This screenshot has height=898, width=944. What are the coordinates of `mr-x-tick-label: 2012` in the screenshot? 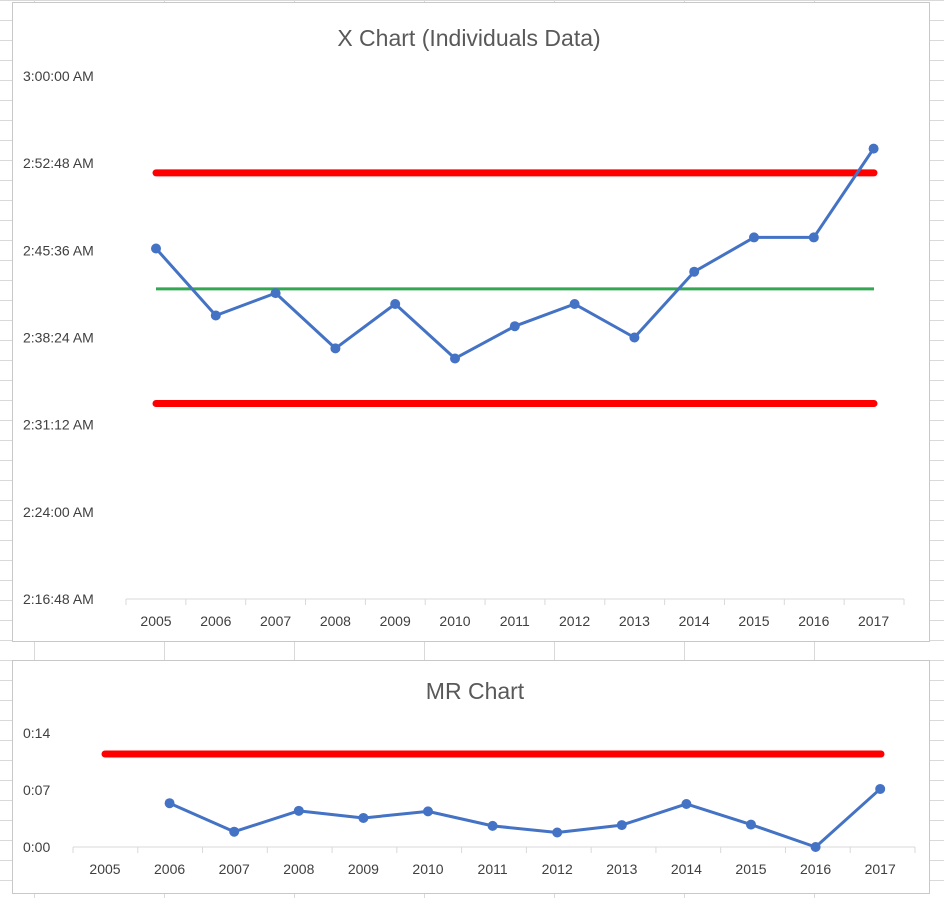 It's located at (557, 869).